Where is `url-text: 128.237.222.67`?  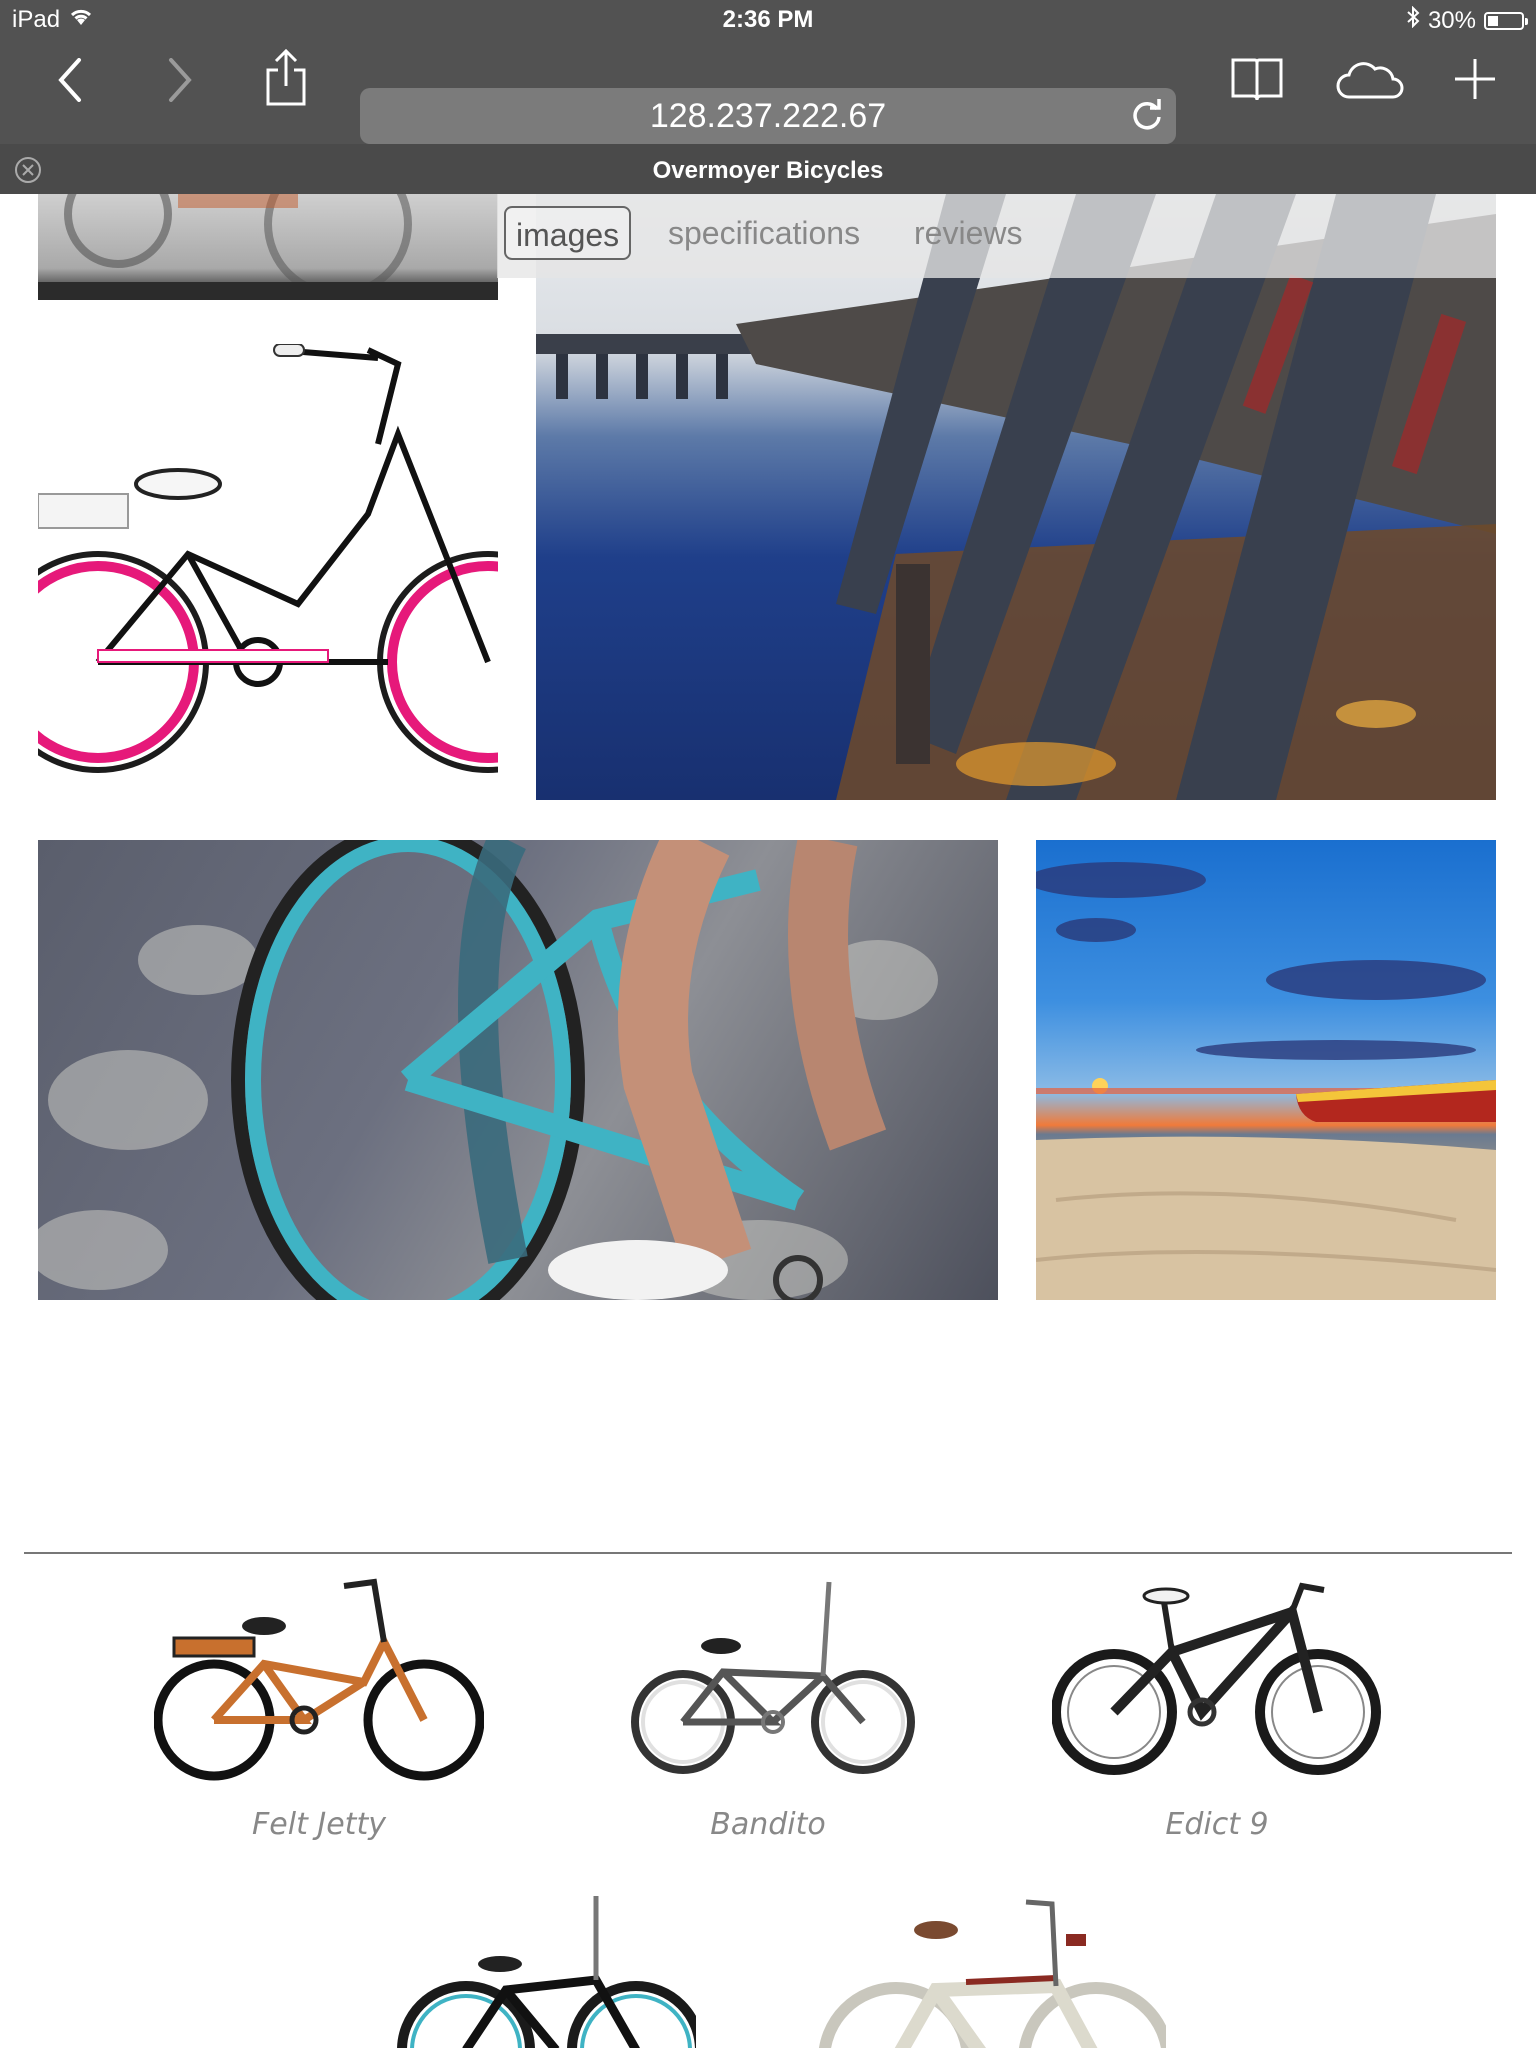 url-text: 128.237.222.67 is located at coordinates (768, 116).